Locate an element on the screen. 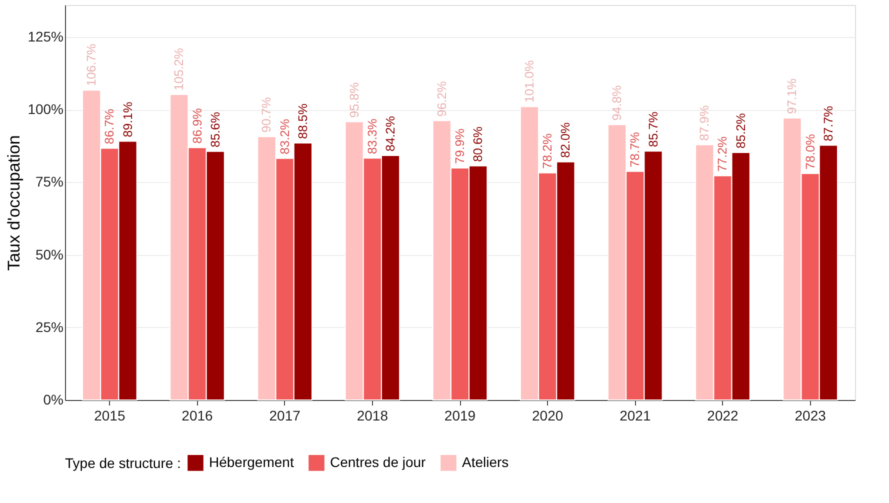 The image size is (889, 503). data-label: 106.7% is located at coordinates (91, 65).